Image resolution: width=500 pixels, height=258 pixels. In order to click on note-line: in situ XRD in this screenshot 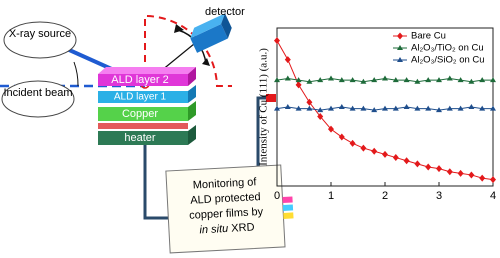, I will do `click(227, 228)`.